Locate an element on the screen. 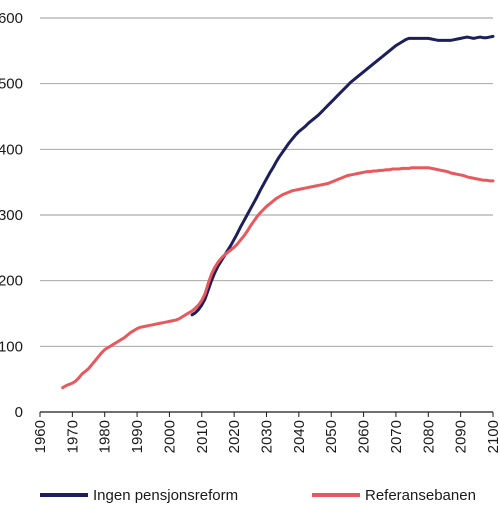 This screenshot has width=500, height=513. y-tick-label: 200 is located at coordinates (11, 281).